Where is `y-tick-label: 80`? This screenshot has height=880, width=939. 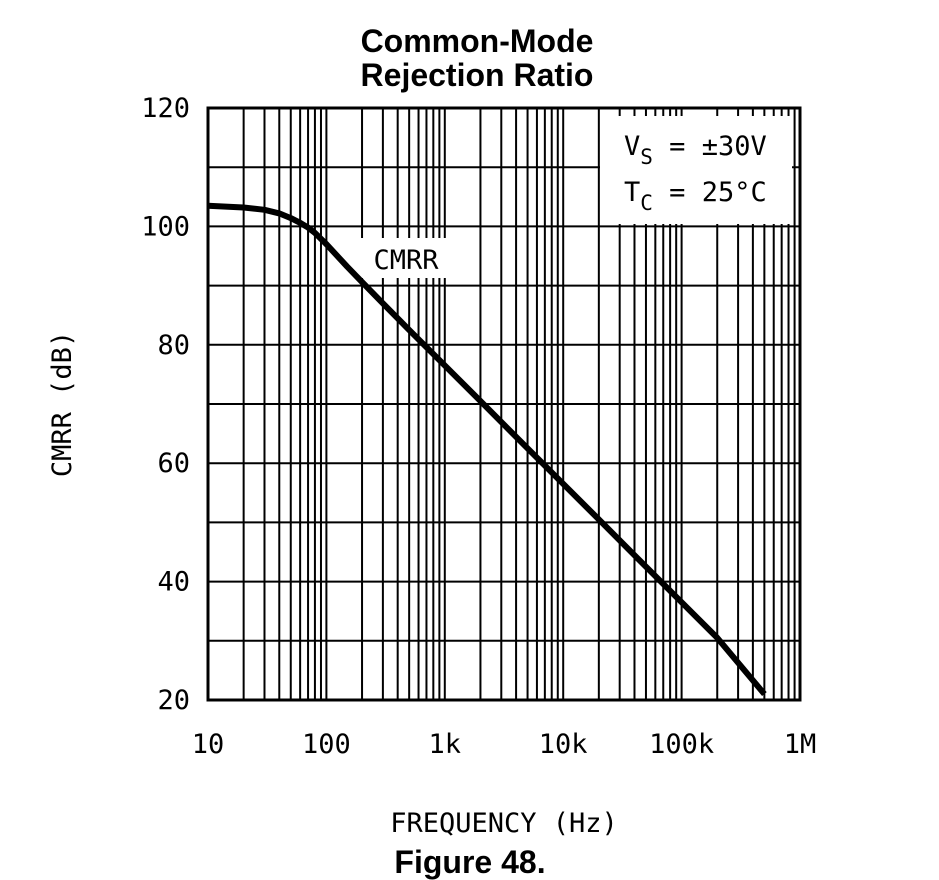
y-tick-label: 80 is located at coordinates (173, 345).